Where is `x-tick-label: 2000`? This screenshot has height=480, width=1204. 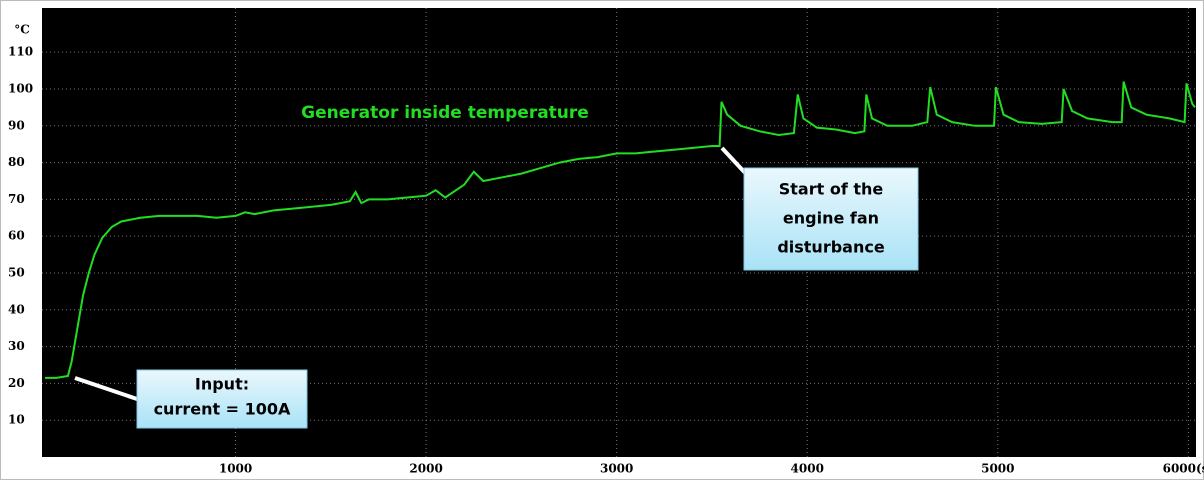
x-tick-label: 2000 is located at coordinates (425, 469).